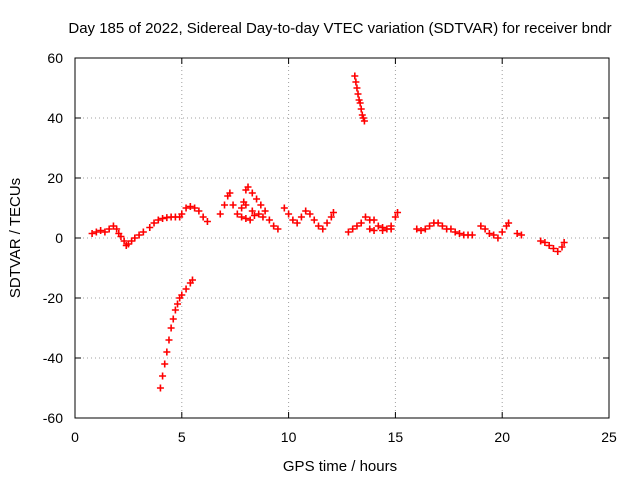 The image size is (640, 480). I want to click on y-tick-label: -40, so click(53, 358).